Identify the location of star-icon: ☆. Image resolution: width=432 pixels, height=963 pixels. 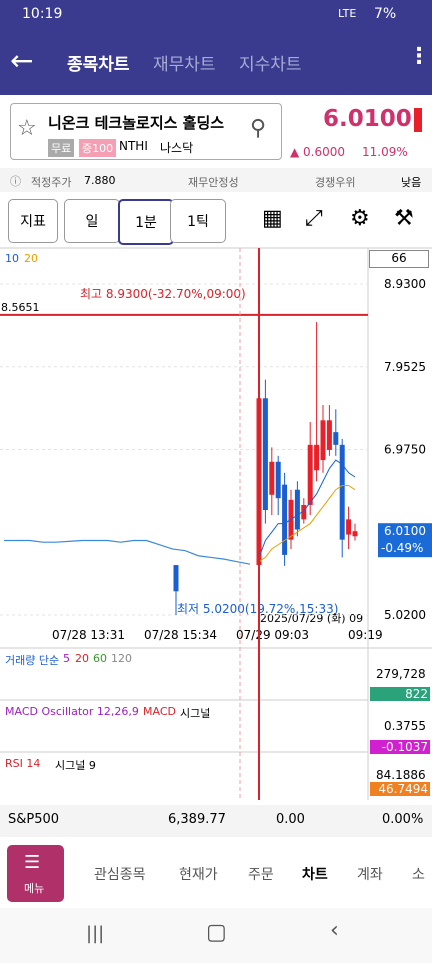
(27, 128).